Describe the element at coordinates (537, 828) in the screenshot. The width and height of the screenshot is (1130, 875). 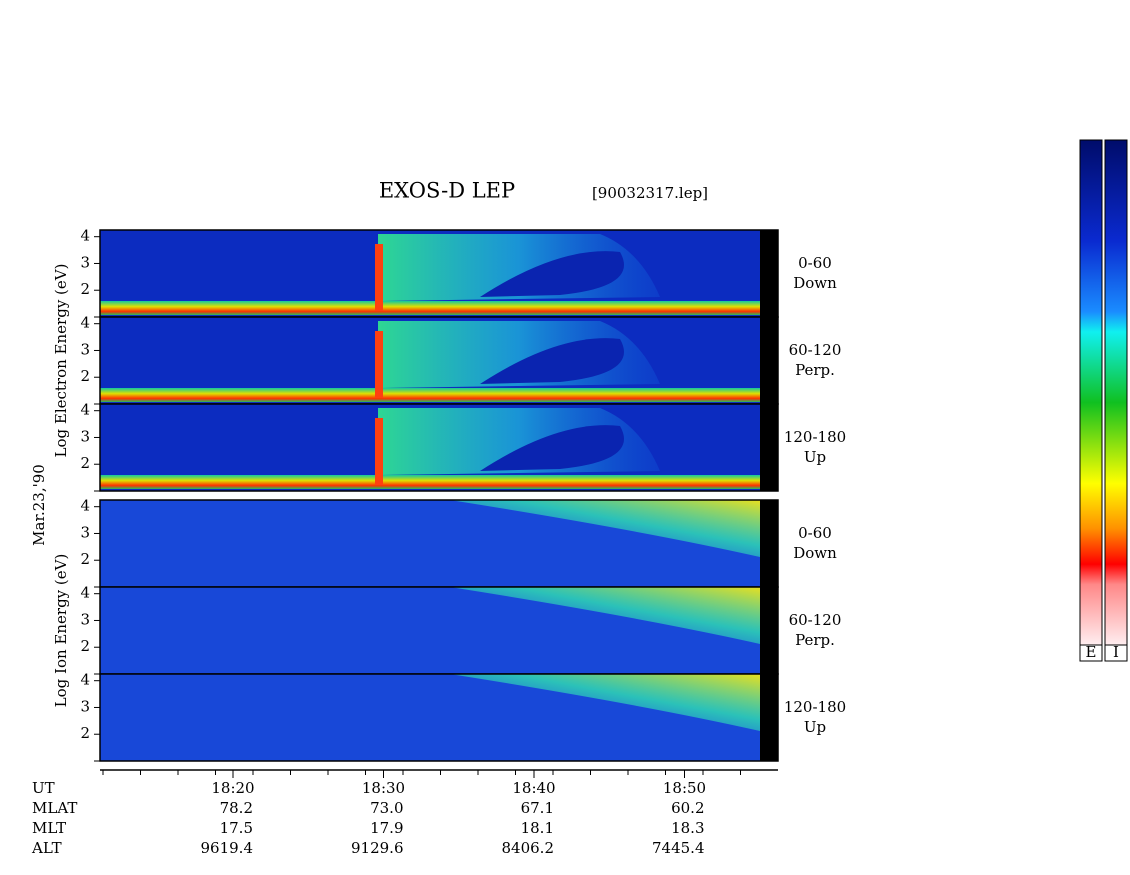
I see `ephemeris-value: 18.1` at that location.